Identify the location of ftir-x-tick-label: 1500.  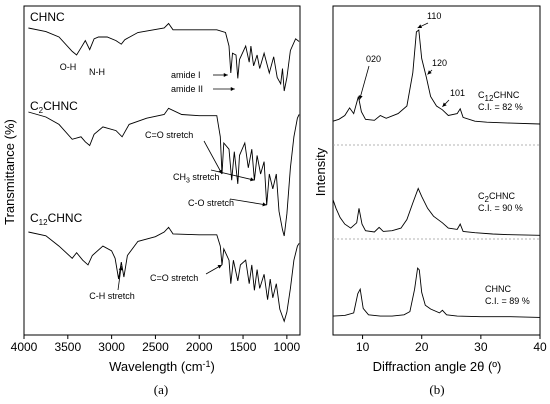
(243, 347).